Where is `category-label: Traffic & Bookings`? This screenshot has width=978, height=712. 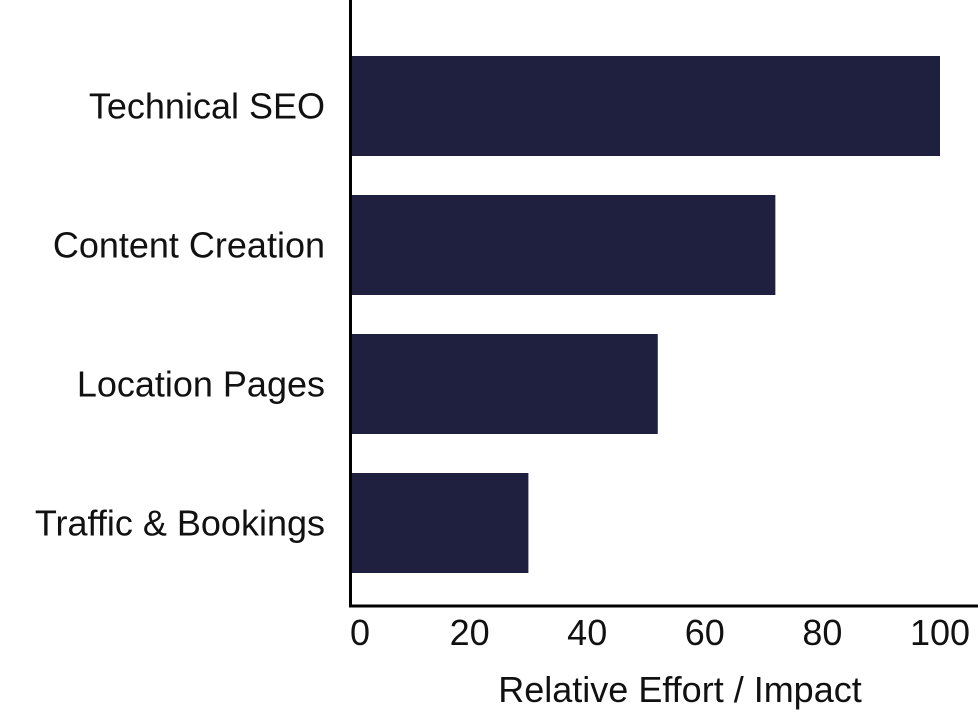 category-label: Traffic & Bookings is located at coordinates (180, 523).